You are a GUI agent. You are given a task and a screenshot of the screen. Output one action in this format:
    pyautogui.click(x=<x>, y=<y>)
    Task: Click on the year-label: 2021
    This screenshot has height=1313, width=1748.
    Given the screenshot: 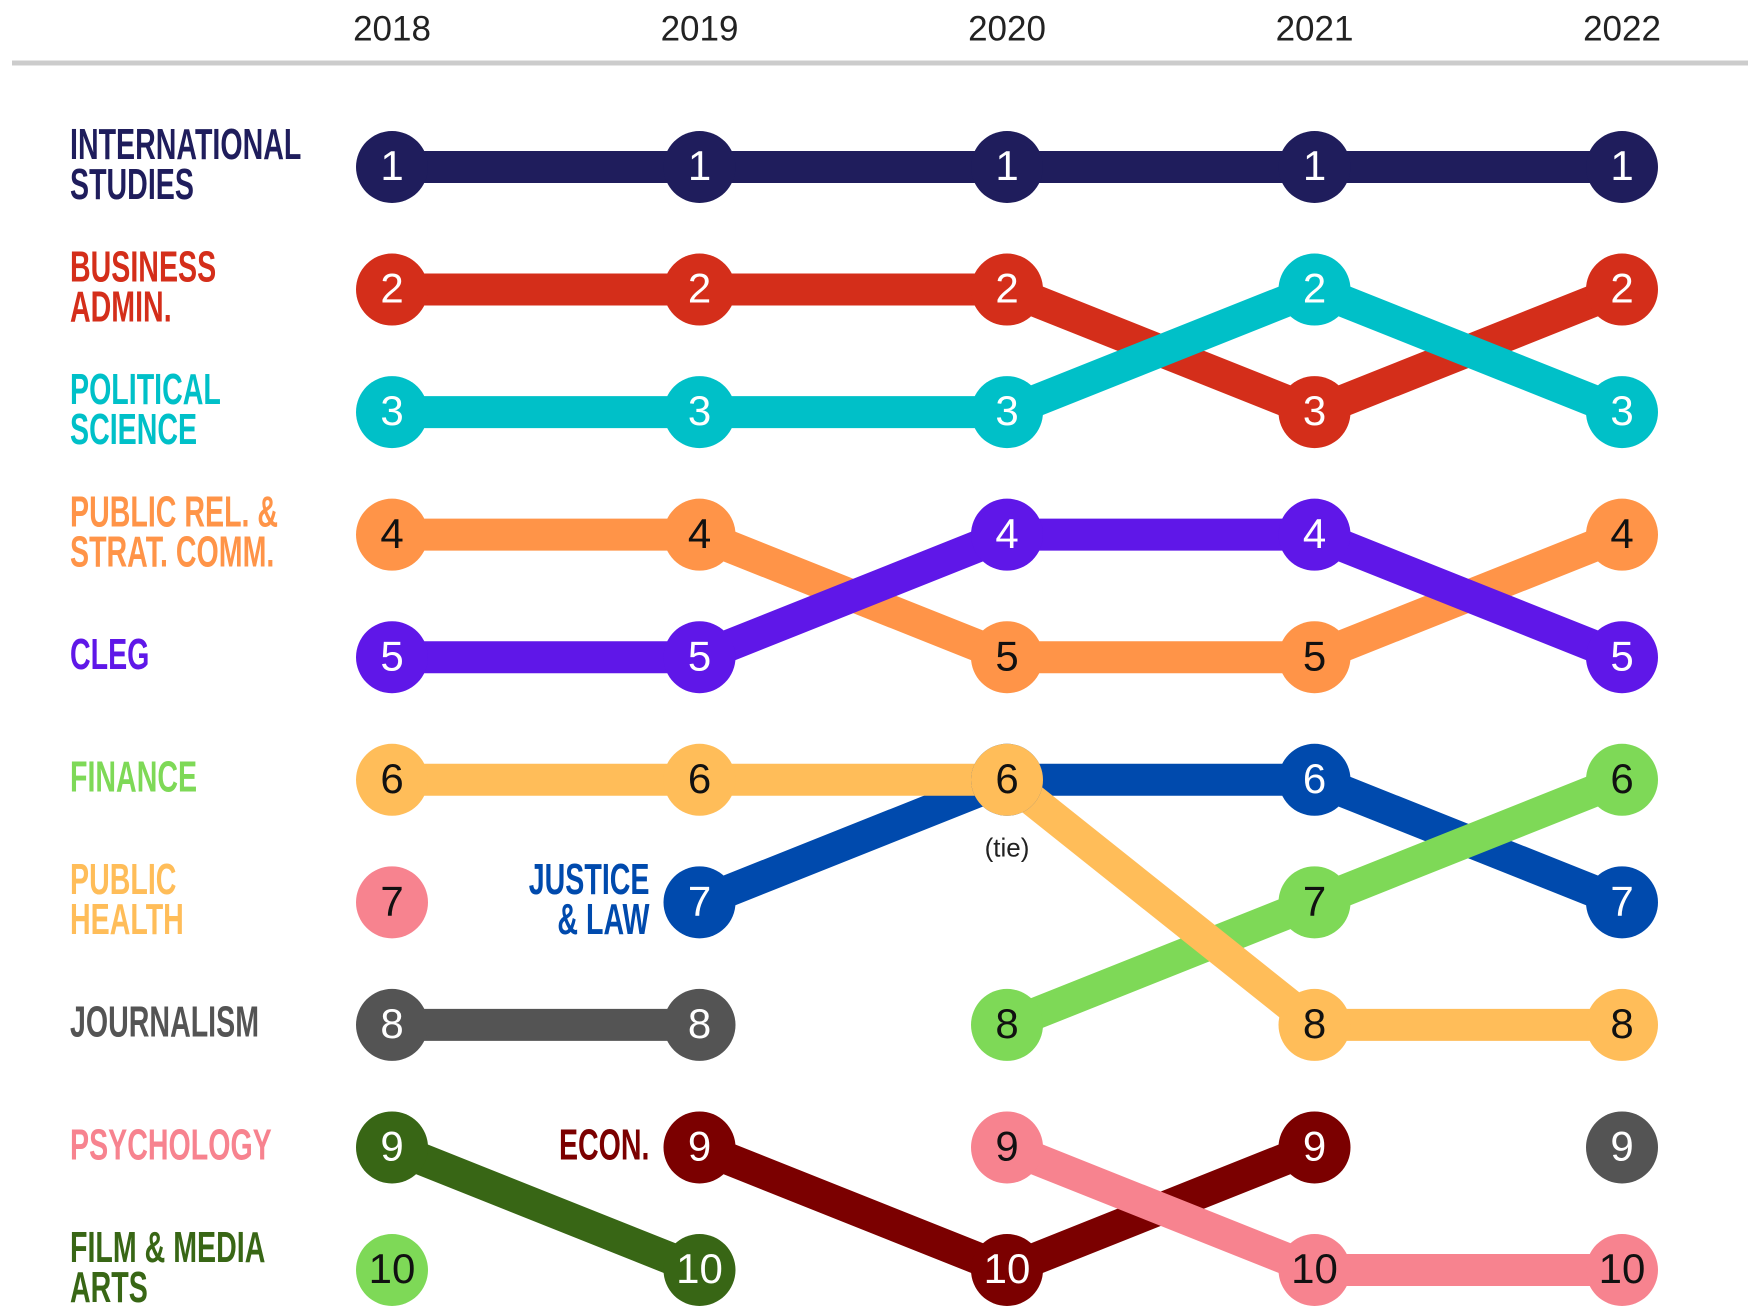 What is the action you would take?
    pyautogui.click(x=1315, y=28)
    